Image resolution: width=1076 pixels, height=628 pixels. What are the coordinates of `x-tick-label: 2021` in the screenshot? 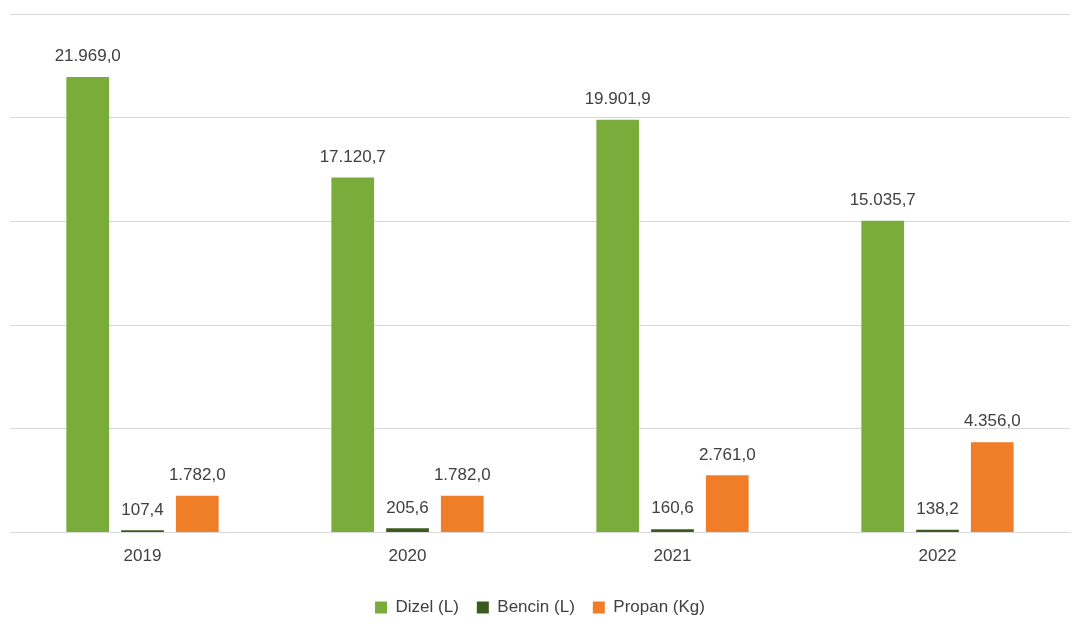 It's located at (672, 556).